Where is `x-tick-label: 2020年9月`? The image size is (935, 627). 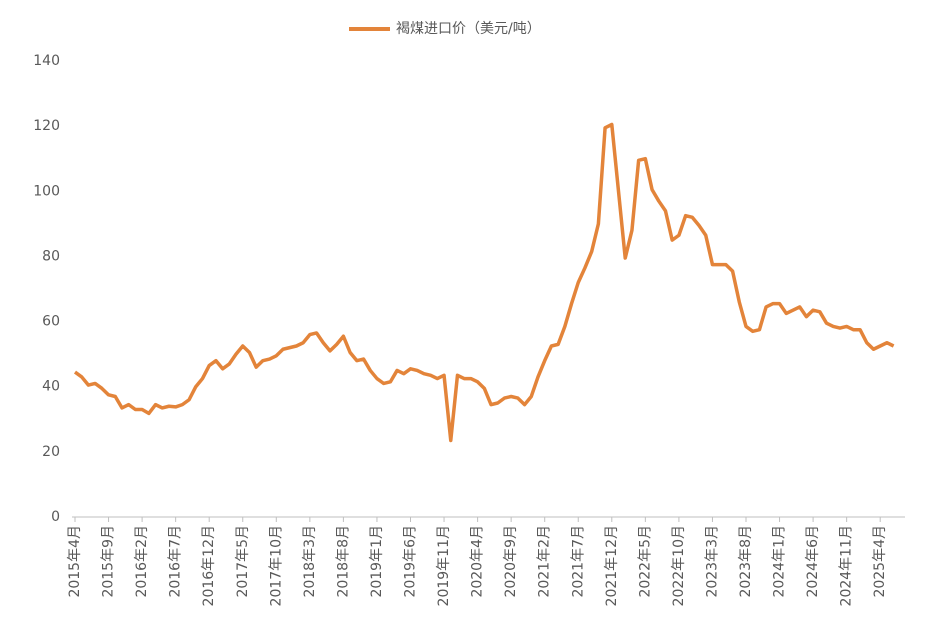
x-tick-label: 2020年9月 is located at coordinates (511, 561).